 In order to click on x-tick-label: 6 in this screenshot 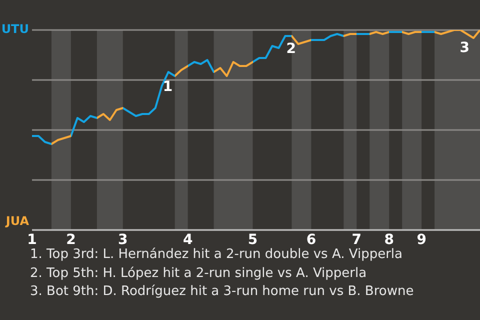, I will do `click(311, 240)`.